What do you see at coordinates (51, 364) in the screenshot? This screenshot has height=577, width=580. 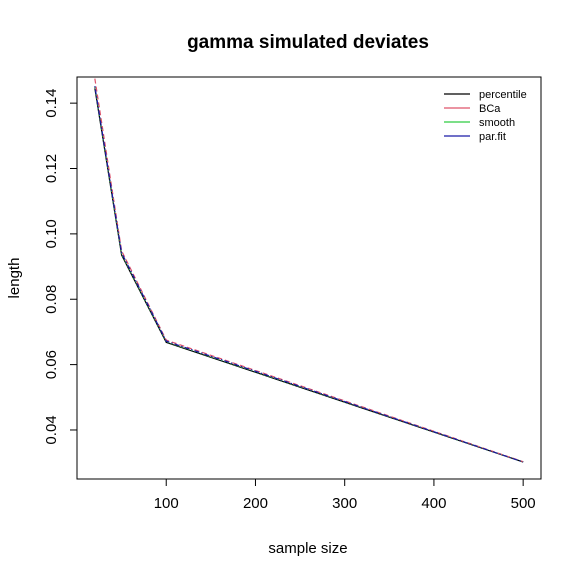 I see `y-tick-label: 0.06` at bounding box center [51, 364].